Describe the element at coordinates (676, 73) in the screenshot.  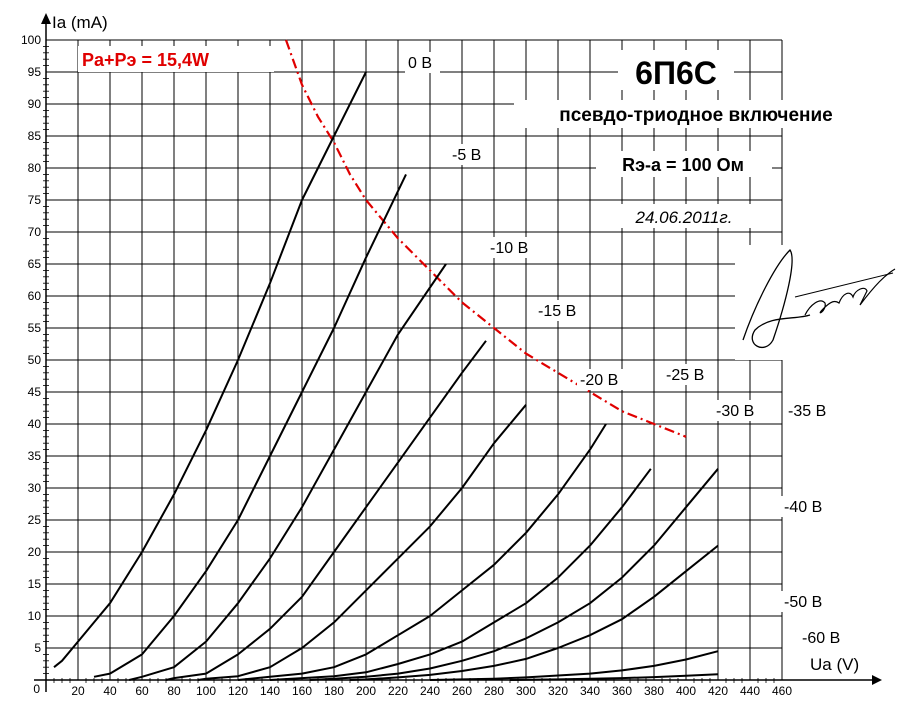
I see `tube-title: 6П6С` at that location.